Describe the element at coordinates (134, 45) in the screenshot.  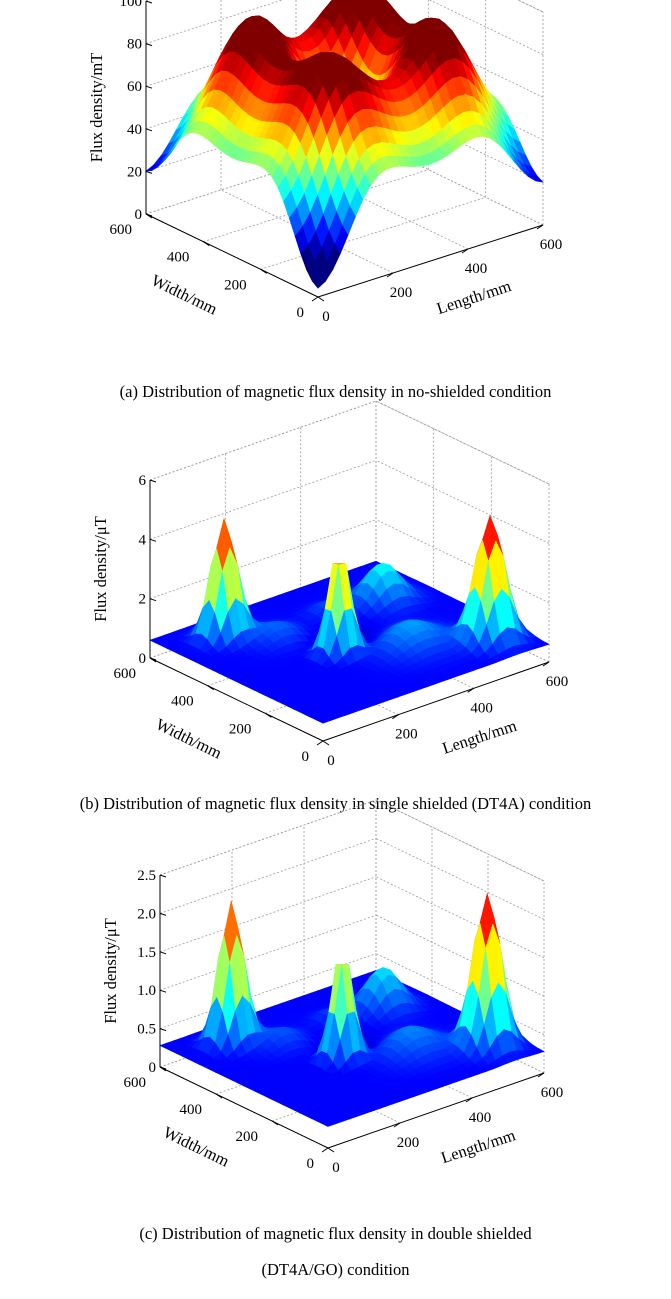
I see `z-tick-label: 80` at that location.